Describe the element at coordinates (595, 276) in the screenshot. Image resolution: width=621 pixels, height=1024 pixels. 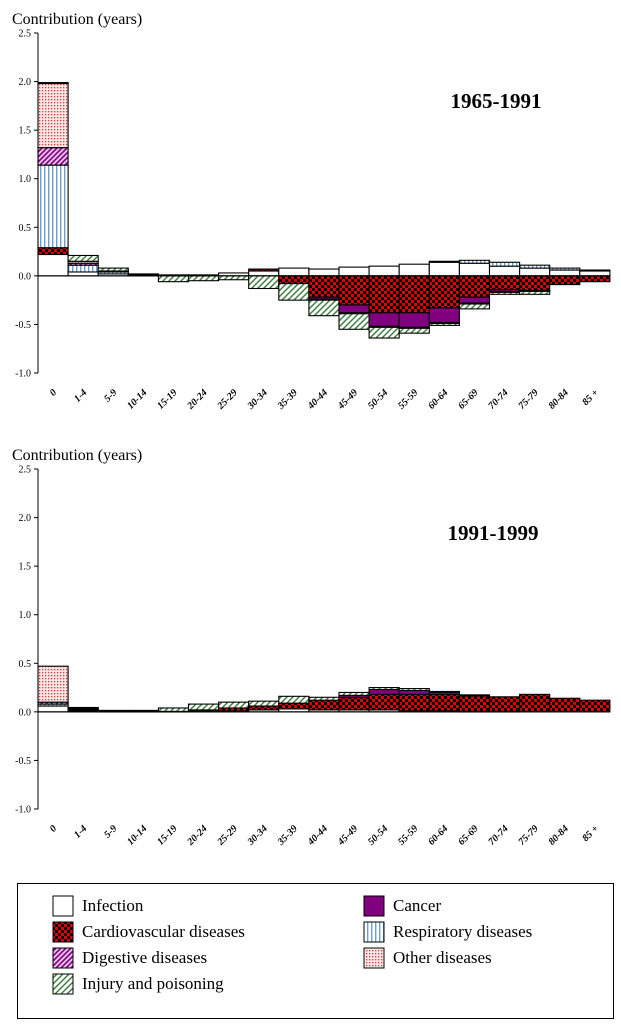
I see `bar-group-85+` at that location.